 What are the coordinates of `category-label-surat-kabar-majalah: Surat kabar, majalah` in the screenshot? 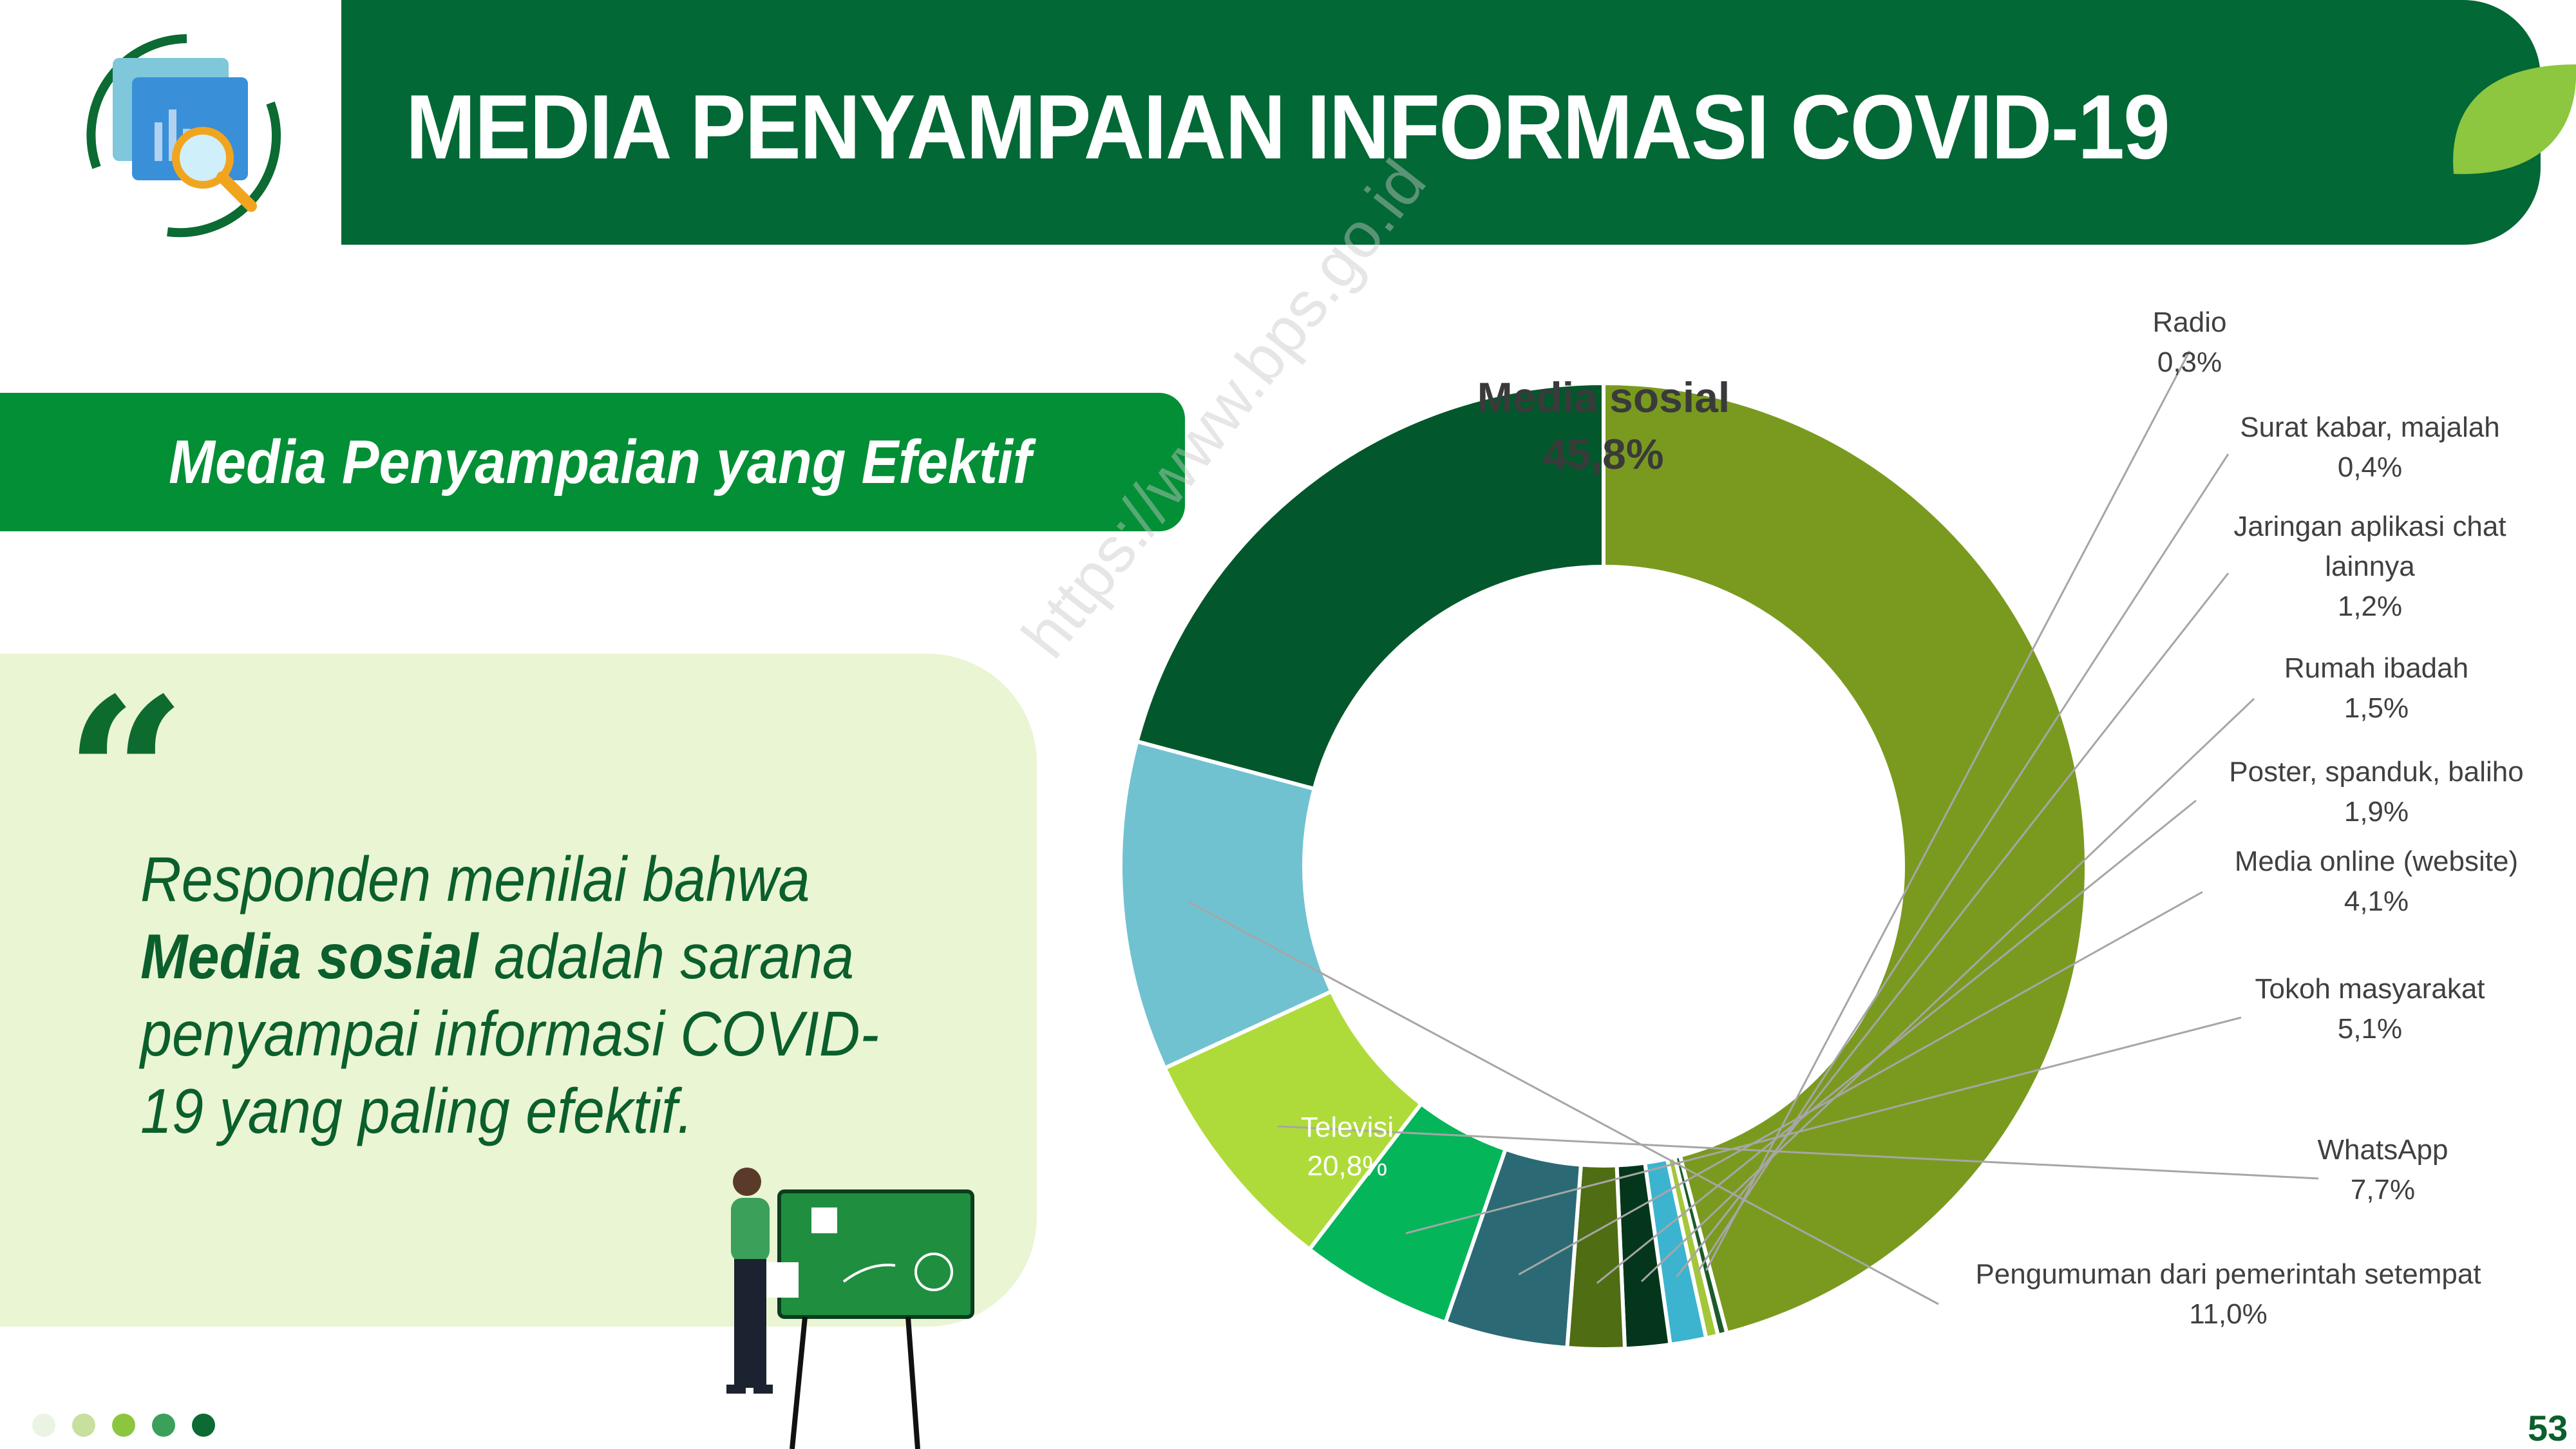 It's located at (2370, 428).